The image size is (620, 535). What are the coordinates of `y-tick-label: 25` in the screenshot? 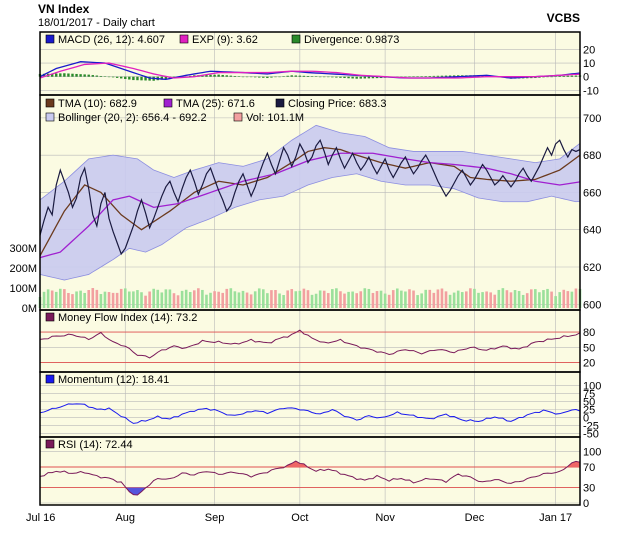 It's located at (589, 411).